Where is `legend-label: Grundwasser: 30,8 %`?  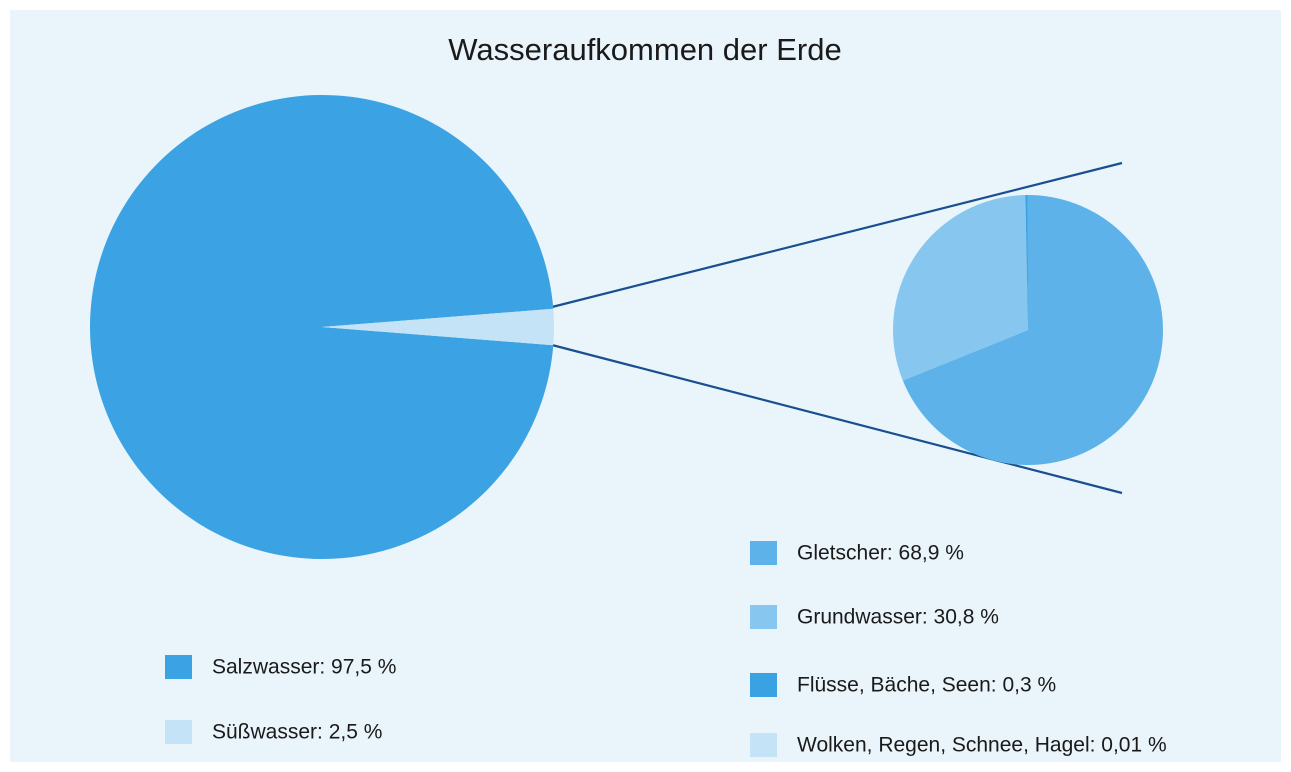 legend-label: Grundwasser: 30,8 % is located at coordinates (898, 617).